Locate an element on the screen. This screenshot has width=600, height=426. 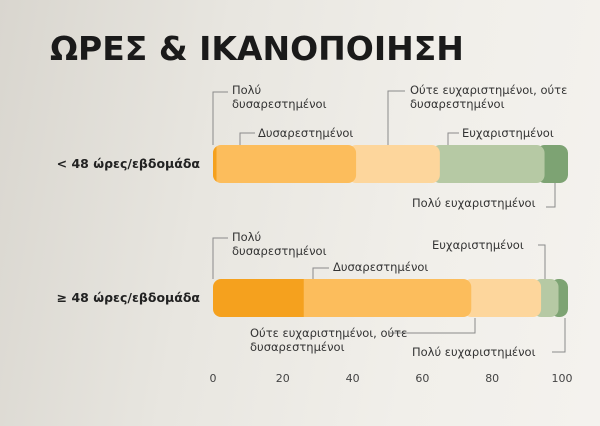
chart-title: ΩΡΕΣ & ΙΚΑΝΟΠΟΙΗΣΗ is located at coordinates (257, 48).